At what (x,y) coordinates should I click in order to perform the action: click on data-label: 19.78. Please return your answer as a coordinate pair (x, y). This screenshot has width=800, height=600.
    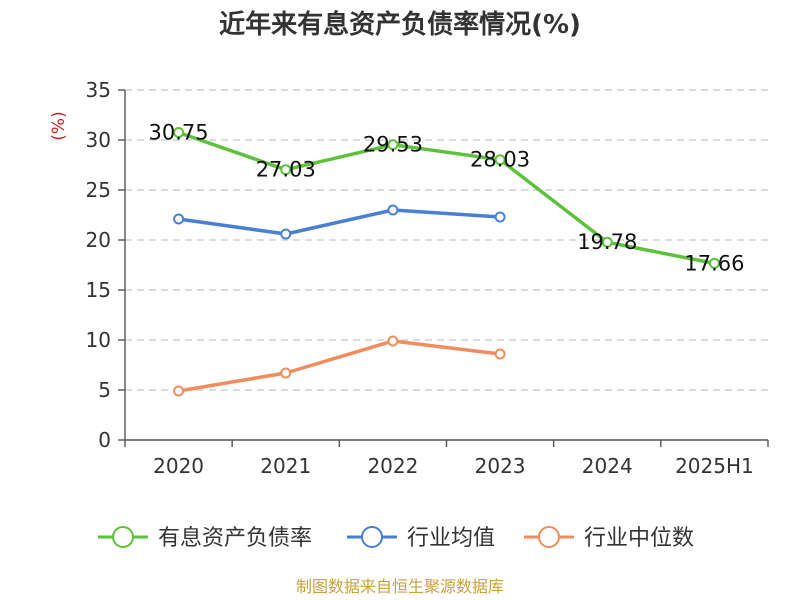
    Looking at the image, I should click on (607, 242).